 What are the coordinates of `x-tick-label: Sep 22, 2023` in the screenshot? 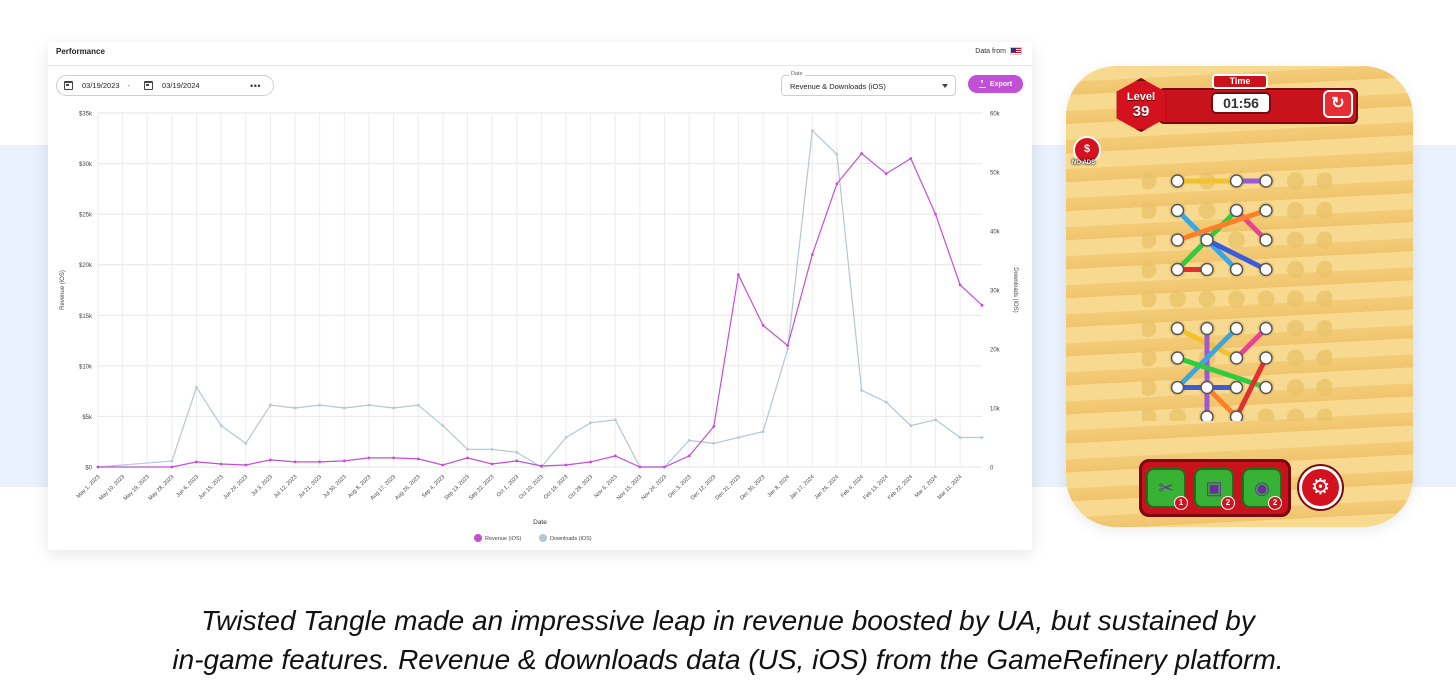 It's located at (481, 487).